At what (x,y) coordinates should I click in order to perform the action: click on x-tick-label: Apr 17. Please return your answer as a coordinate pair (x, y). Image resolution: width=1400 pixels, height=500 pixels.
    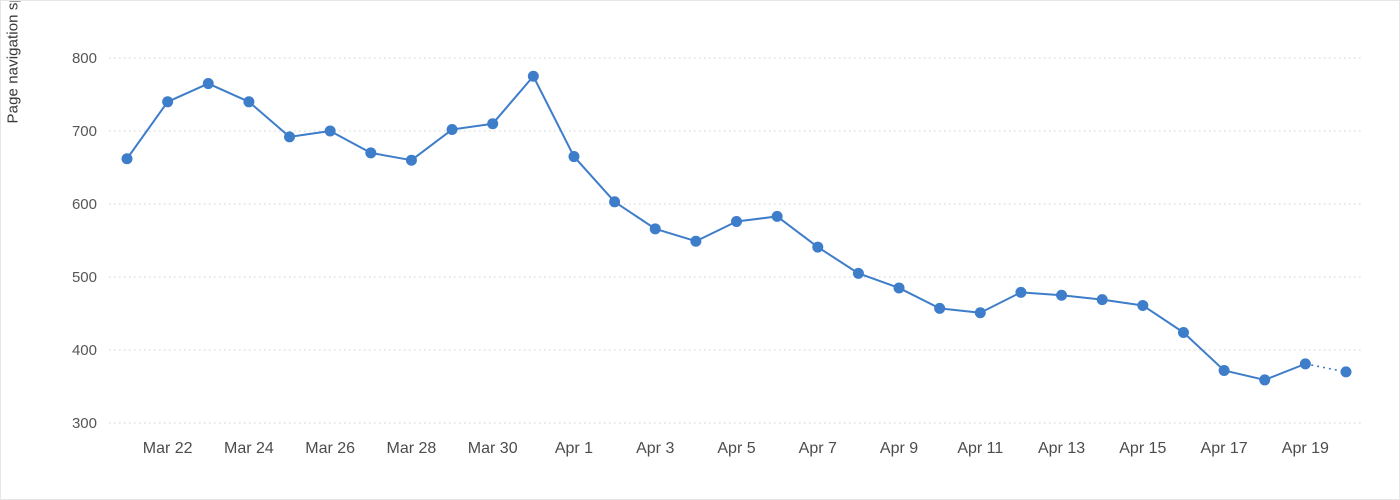
    Looking at the image, I should click on (1224, 448).